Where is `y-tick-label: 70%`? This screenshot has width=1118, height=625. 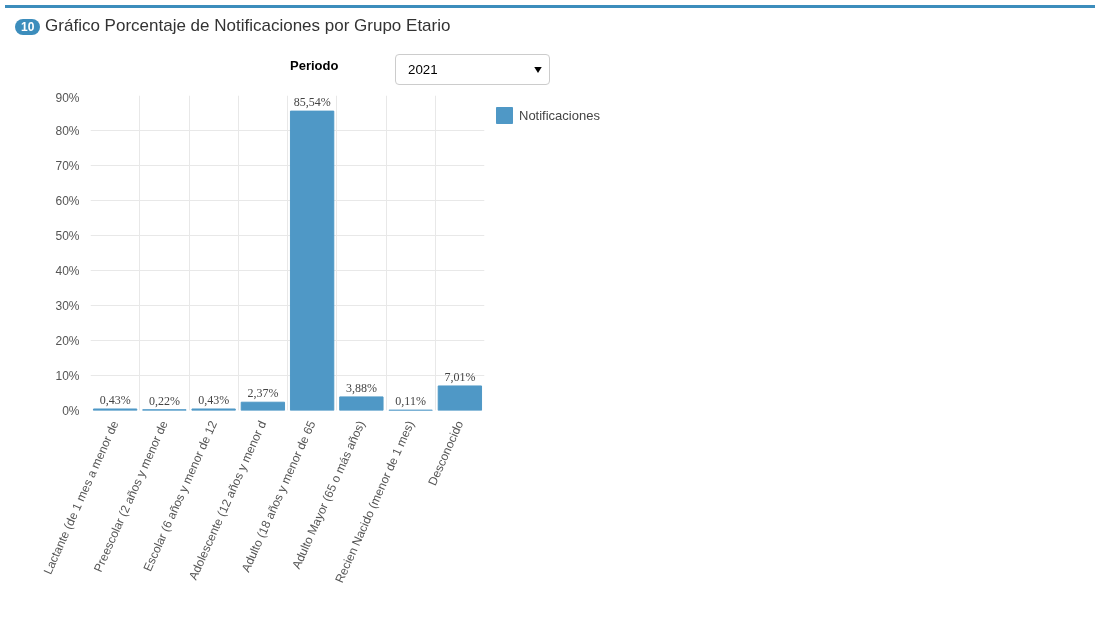 y-tick-label: 70% is located at coordinates (67, 165).